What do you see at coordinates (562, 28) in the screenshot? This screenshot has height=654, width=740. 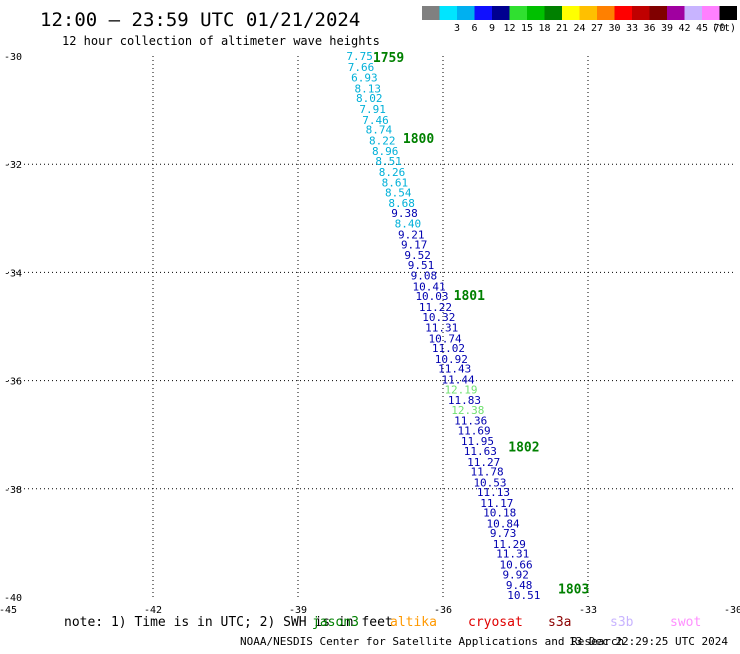 I see `legend-tick-label: 21` at bounding box center [562, 28].